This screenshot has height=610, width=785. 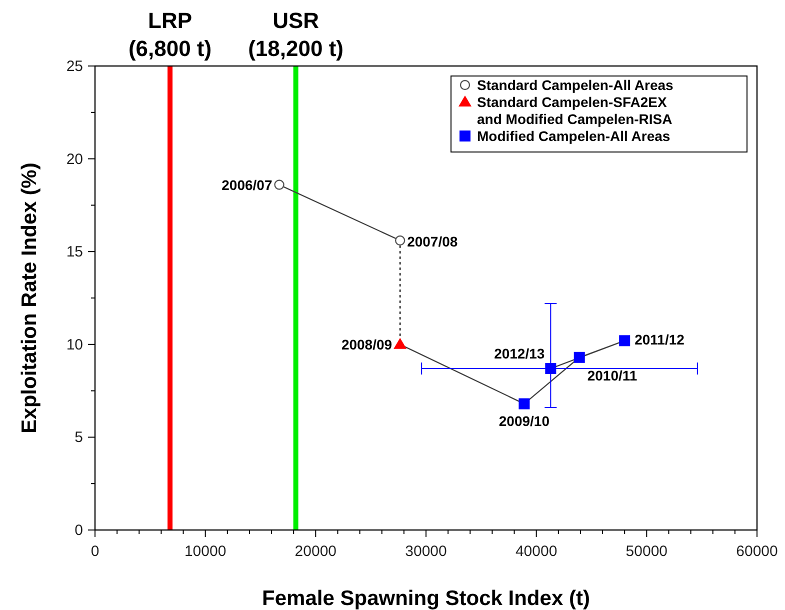 What do you see at coordinates (78, 437) in the screenshot?
I see `y-tick-label: 5` at bounding box center [78, 437].